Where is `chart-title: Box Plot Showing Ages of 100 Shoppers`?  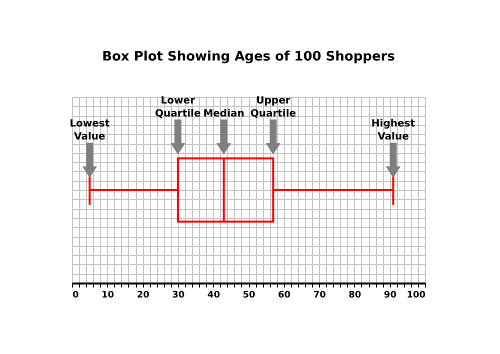
chart-title: Box Plot Showing Ages of 100 Shoppers is located at coordinates (249, 56).